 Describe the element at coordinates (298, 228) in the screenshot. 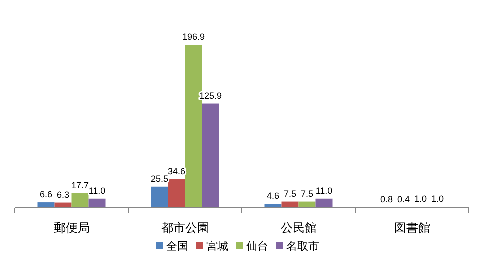

I see `x-tick-label: 公民館` at that location.